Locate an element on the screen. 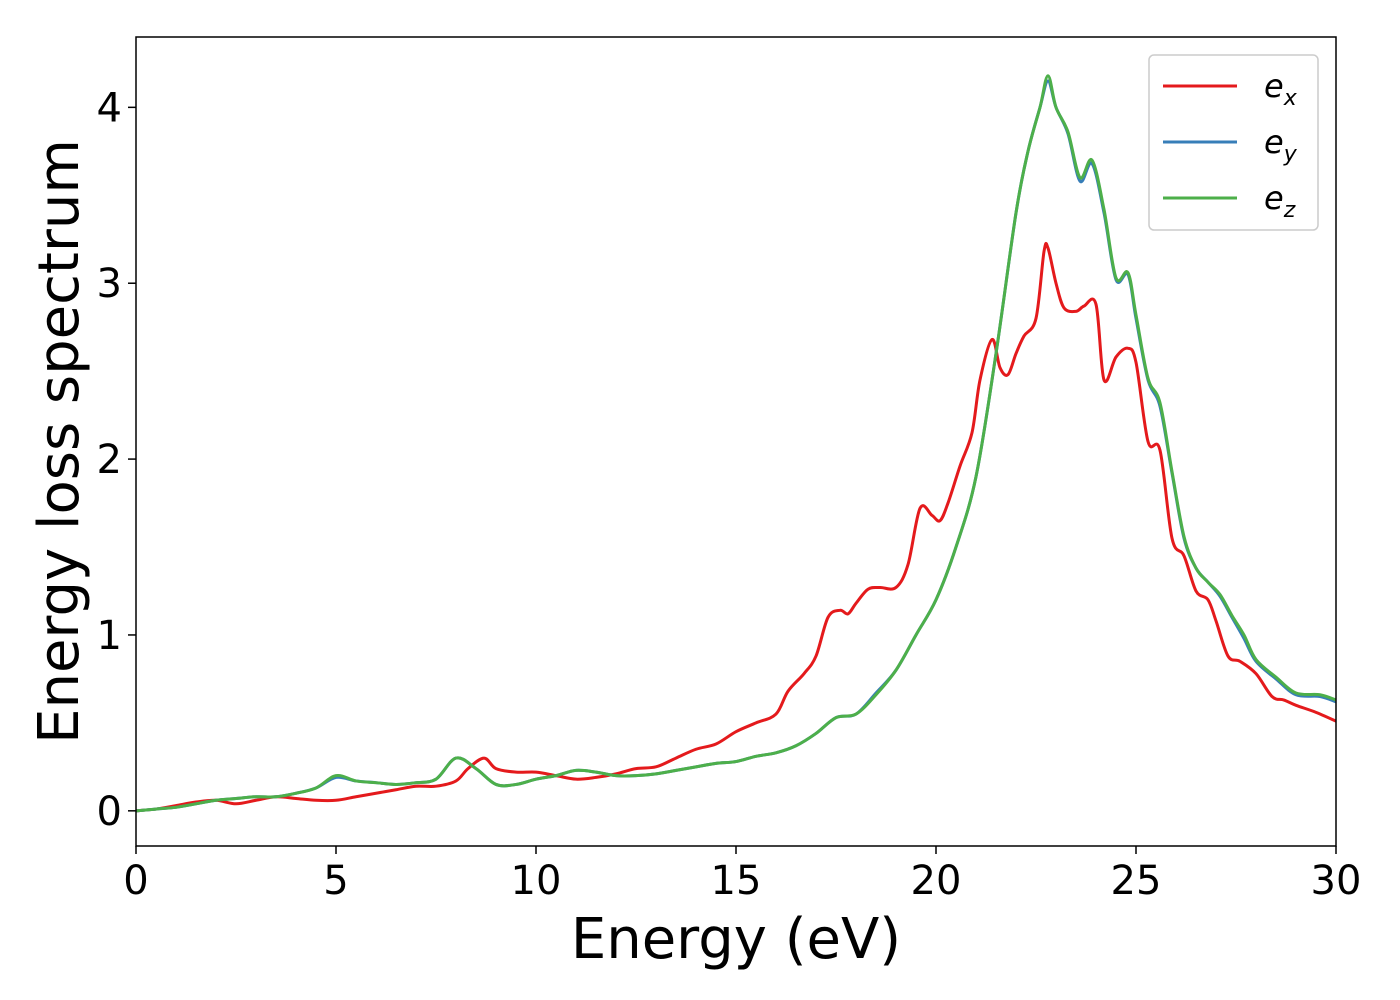 The width and height of the screenshot is (1400, 1000). y-axis-label: Energy loss spectrum is located at coordinates (59, 441).